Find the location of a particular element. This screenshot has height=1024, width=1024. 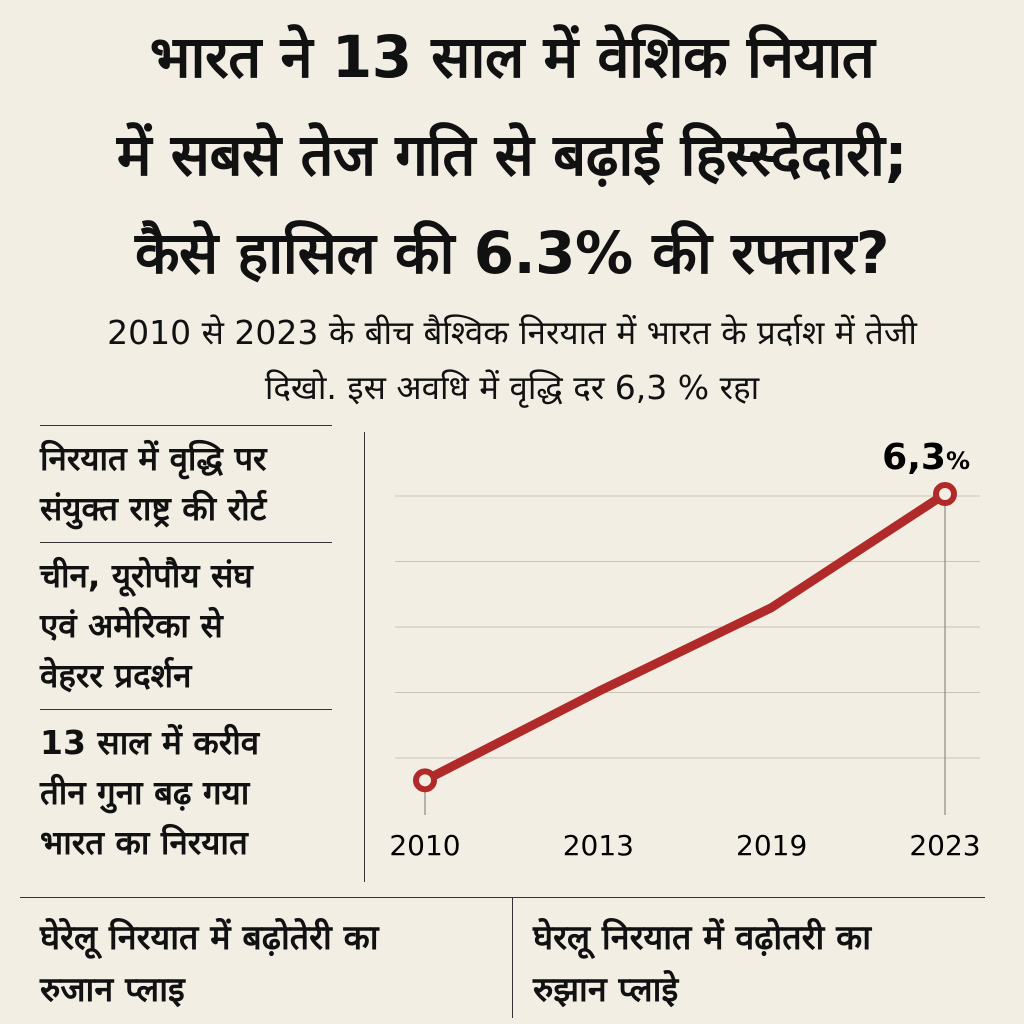

footer-right-line: घेरलू निरयात में वढ़ोतरी का is located at coordinates (702, 938).